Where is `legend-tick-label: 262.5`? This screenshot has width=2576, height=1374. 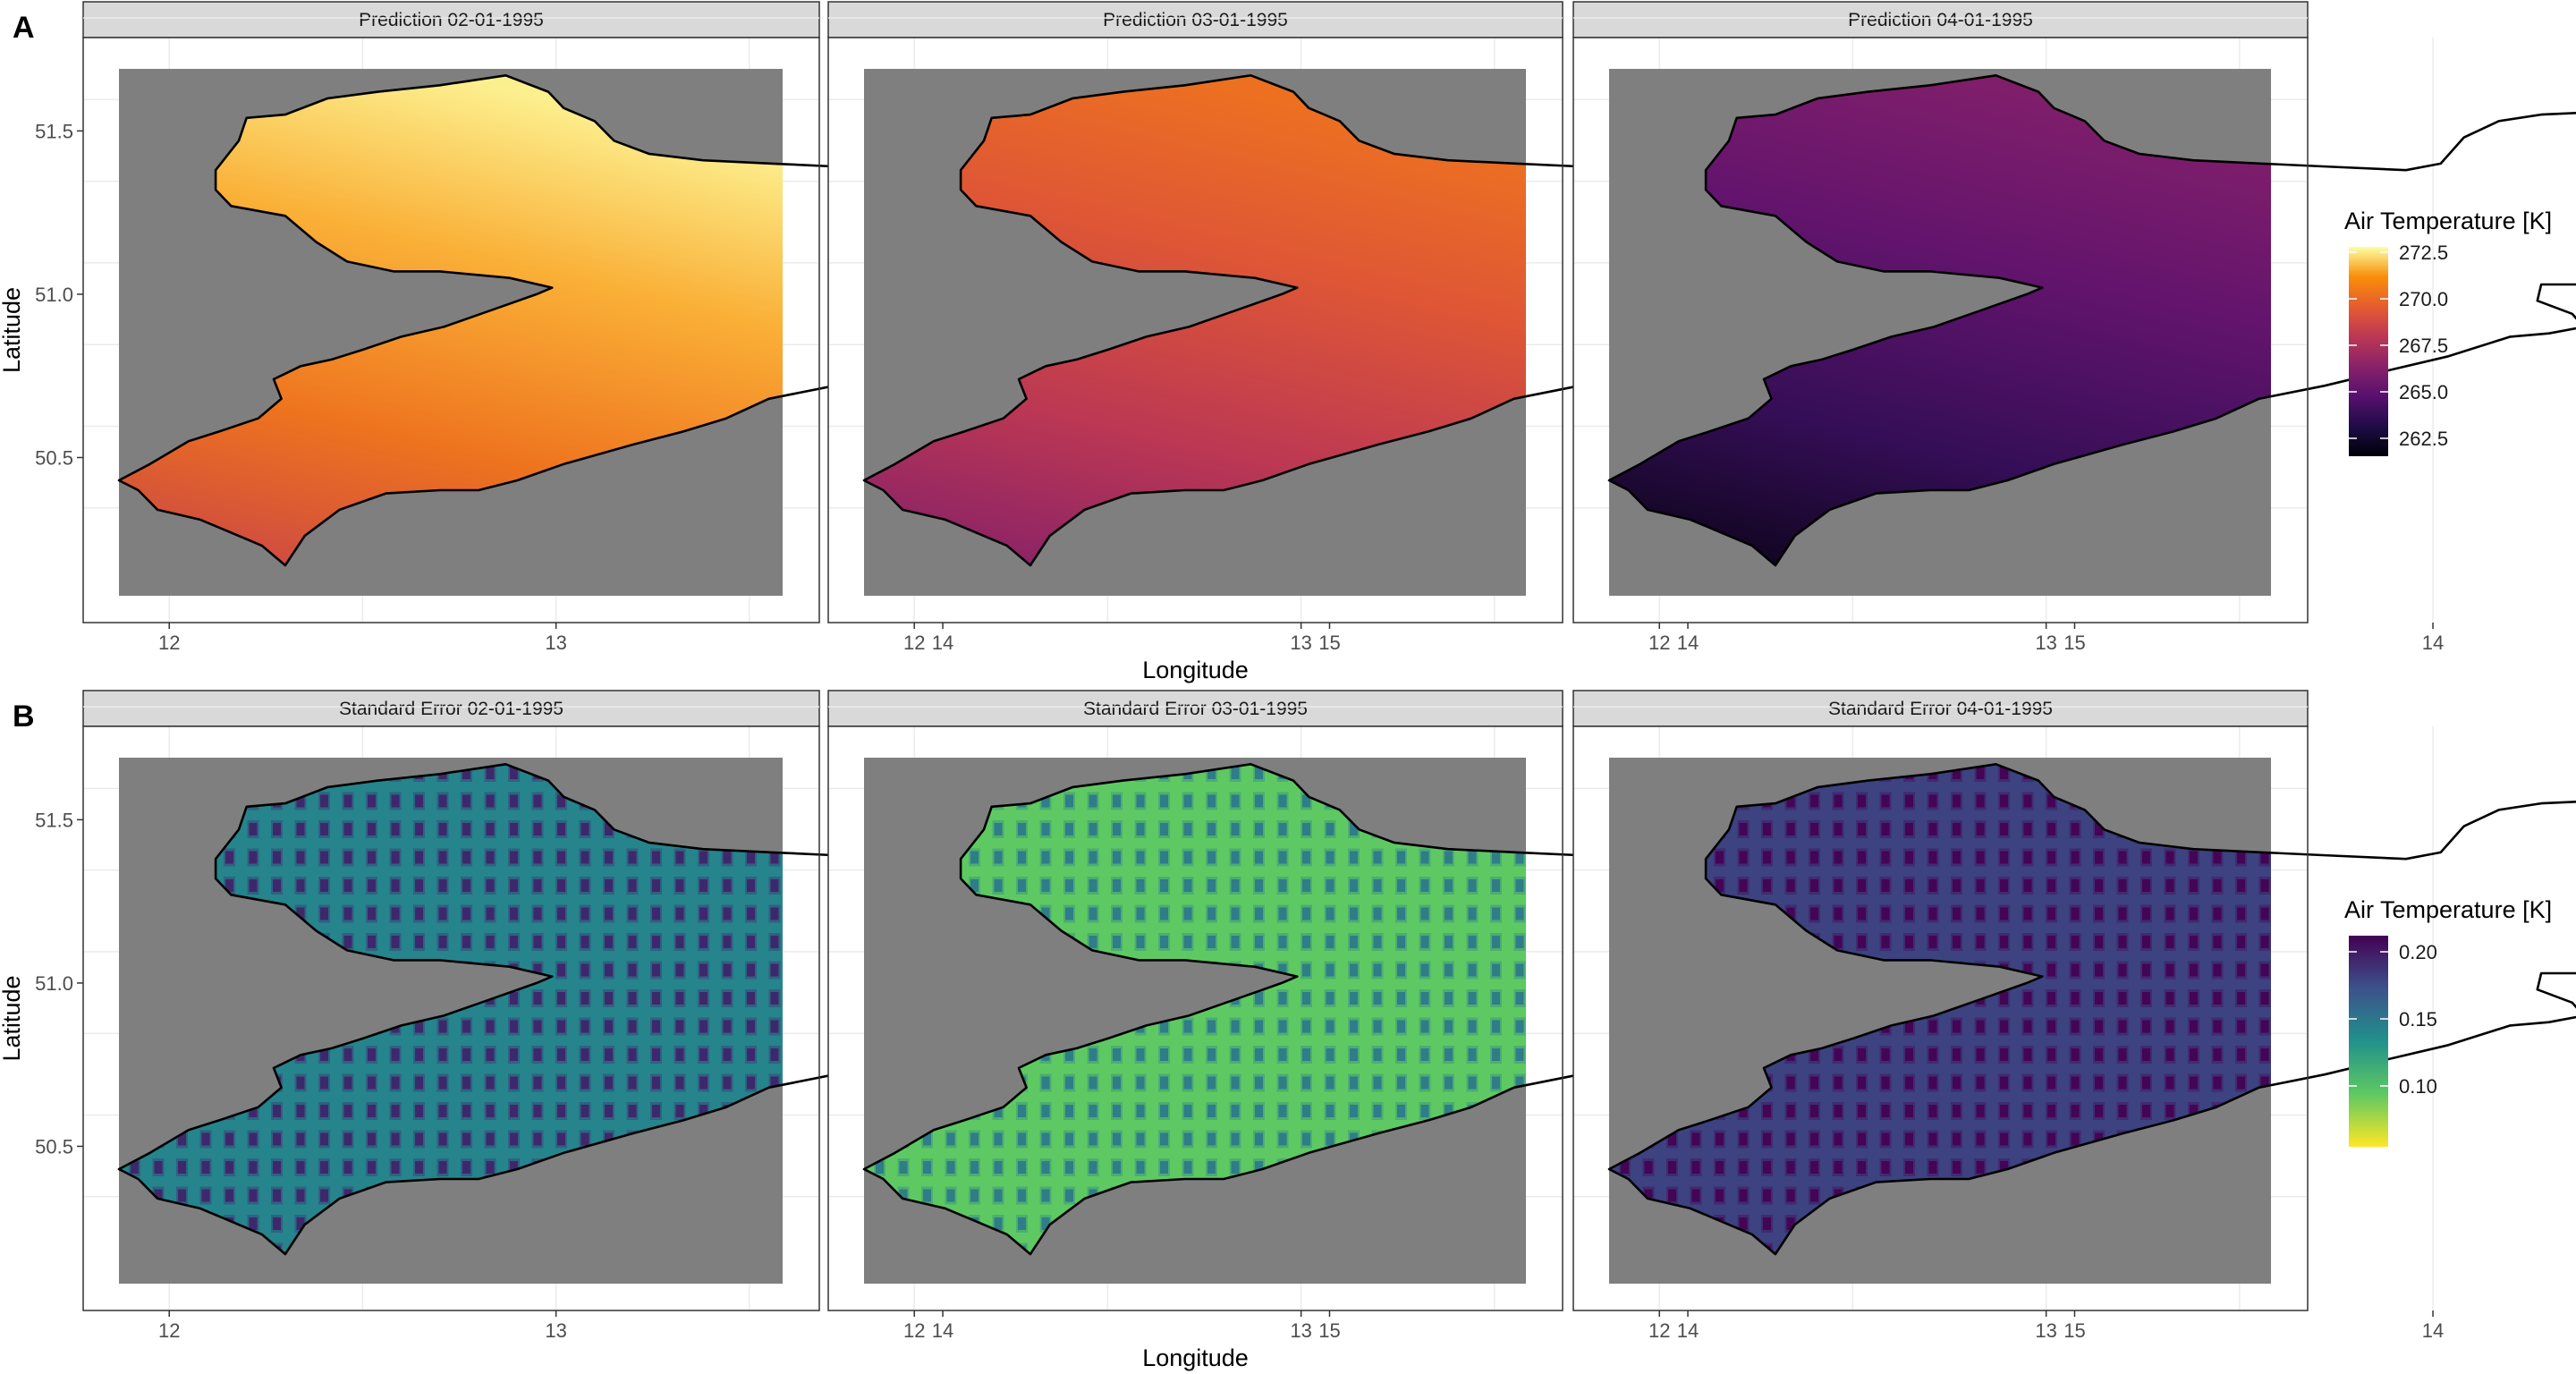
legend-tick-label: 262.5 is located at coordinates (2423, 439).